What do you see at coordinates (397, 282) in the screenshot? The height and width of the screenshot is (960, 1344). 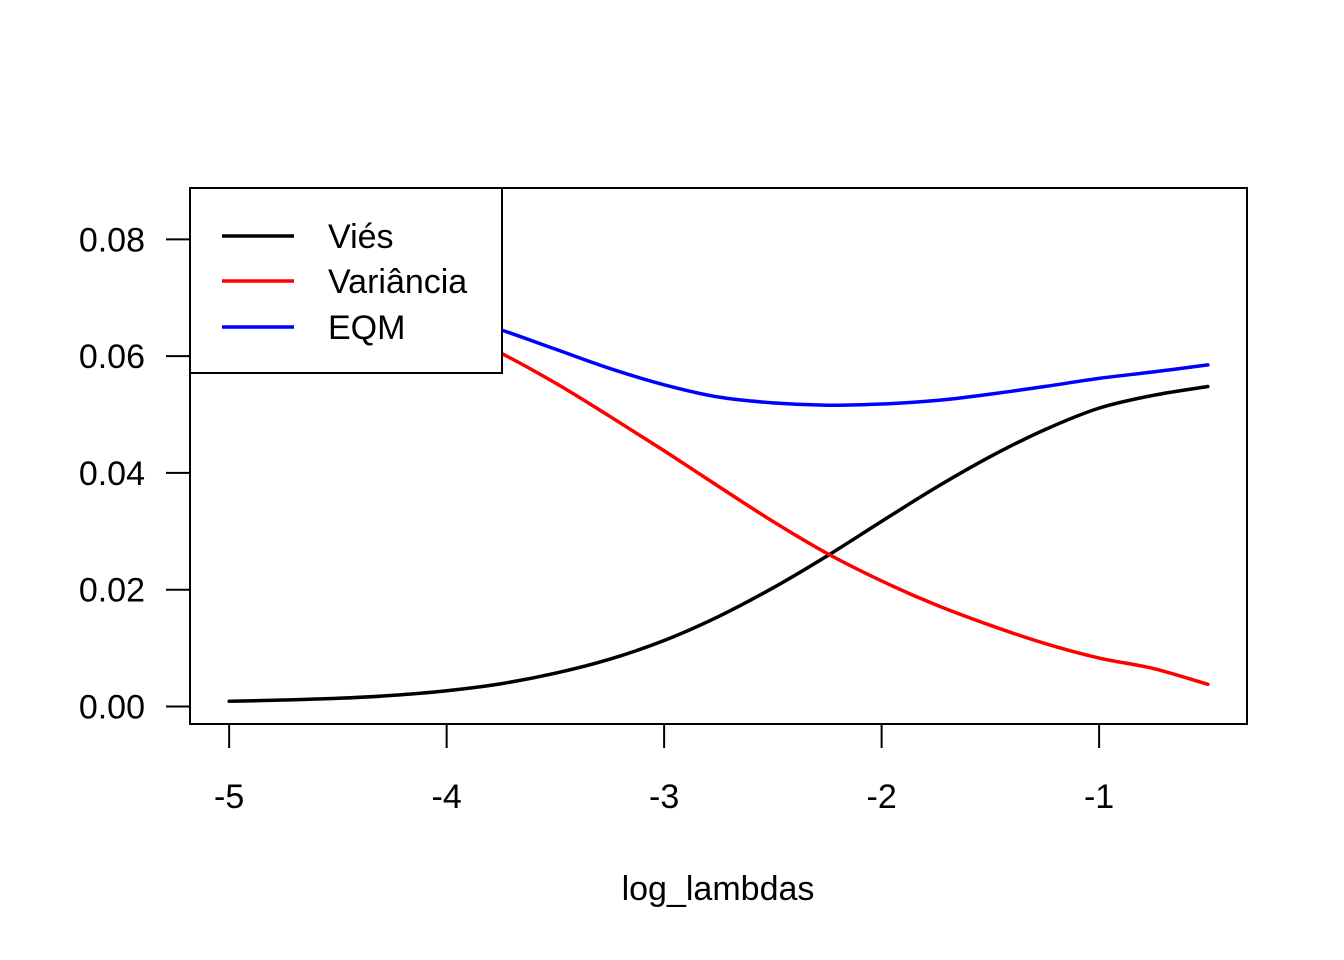 I see `legend-label-variancia: Variância` at bounding box center [397, 282].